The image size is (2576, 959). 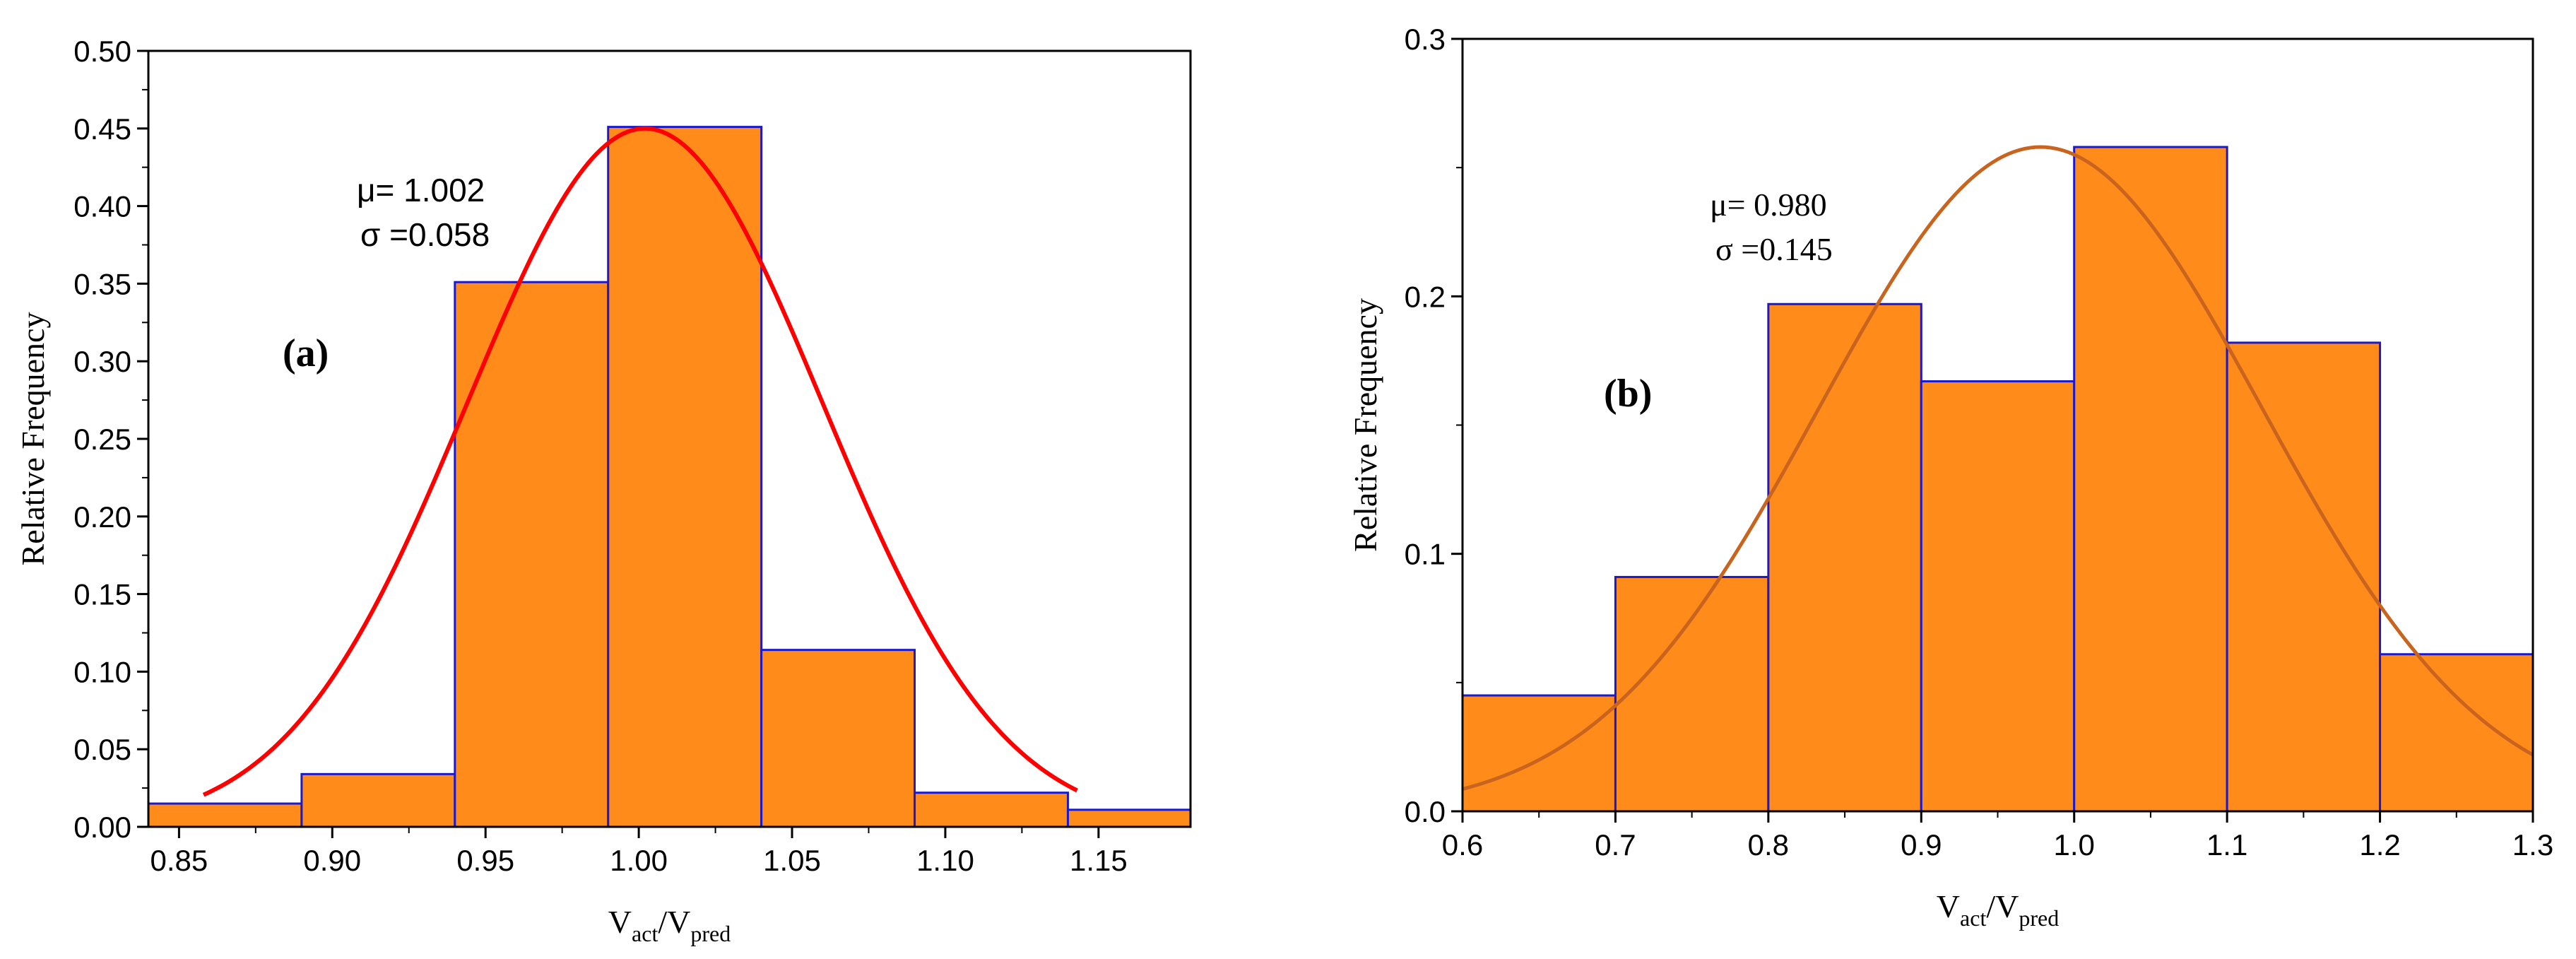 I want to click on y-tick-label: 0.20, so click(x=102, y=517).